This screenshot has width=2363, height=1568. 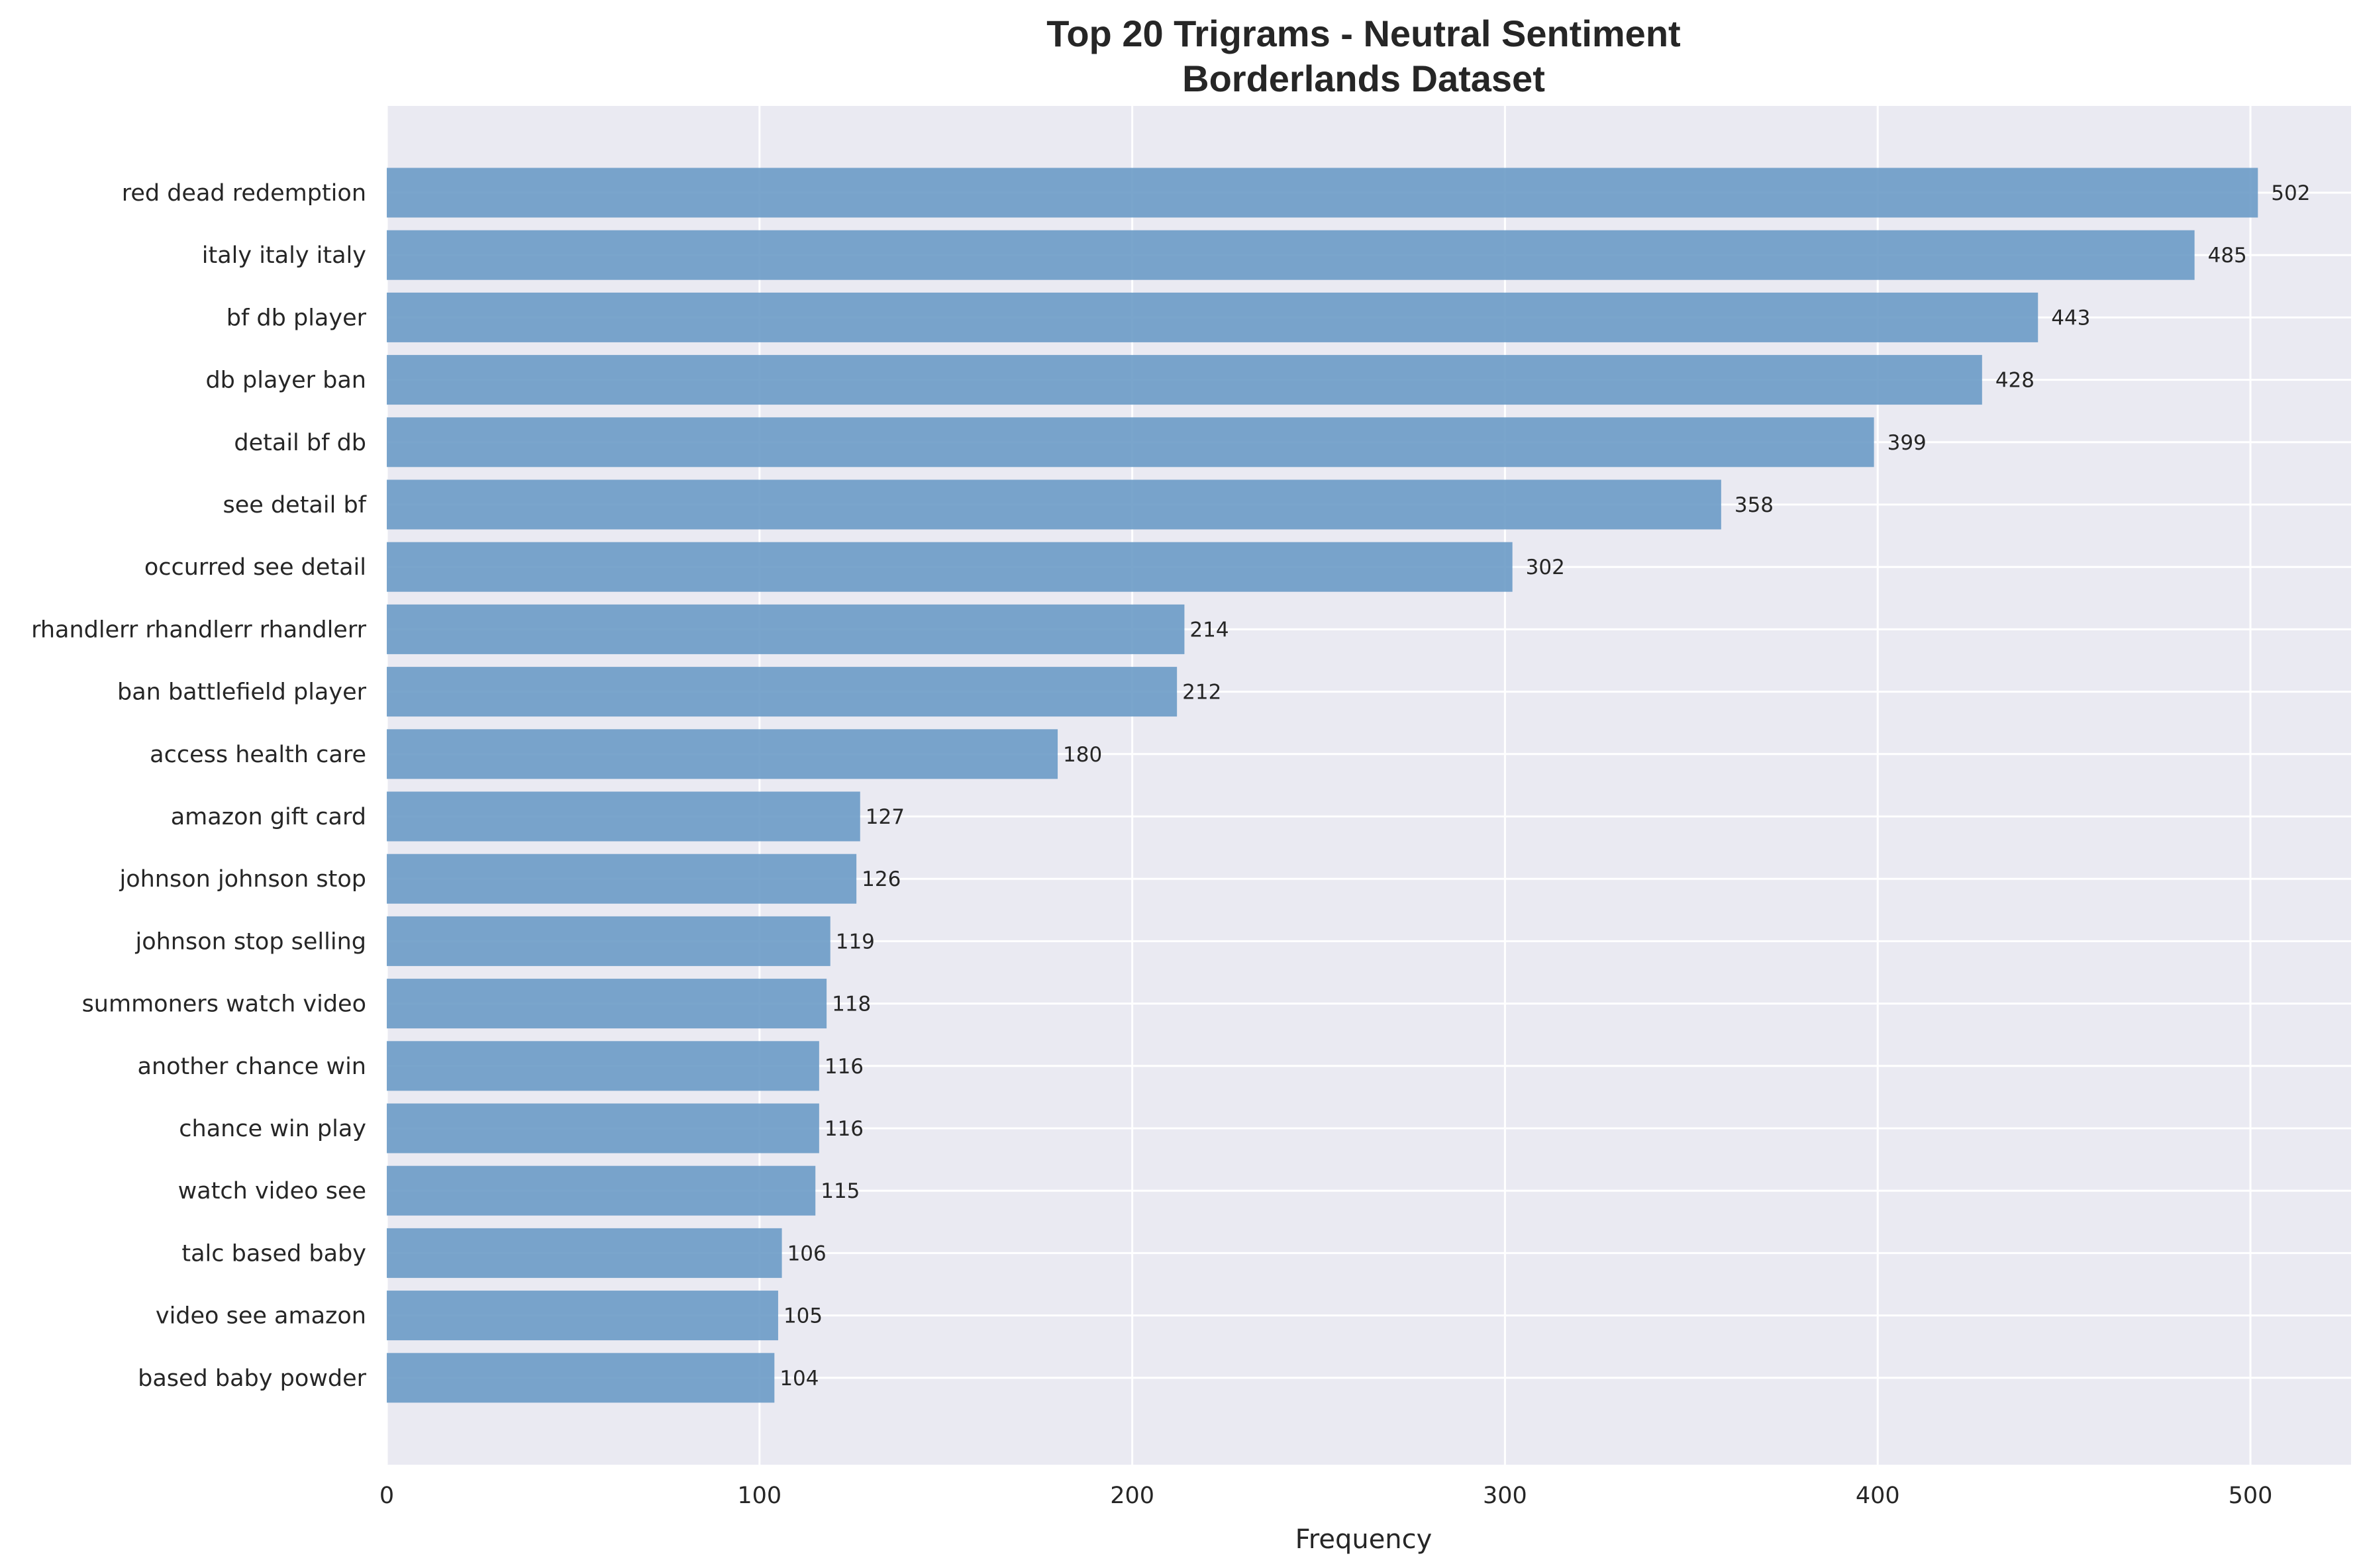 What do you see at coordinates (1878, 1496) in the screenshot?
I see `x-tick-label-4: 400` at bounding box center [1878, 1496].